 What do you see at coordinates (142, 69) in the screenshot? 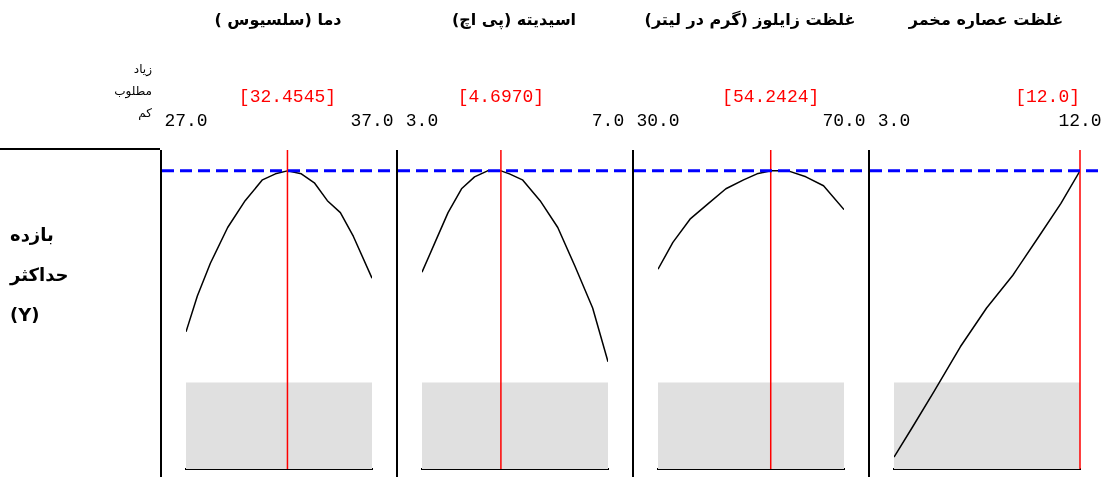
I see `text: زیاد` at bounding box center [142, 69].